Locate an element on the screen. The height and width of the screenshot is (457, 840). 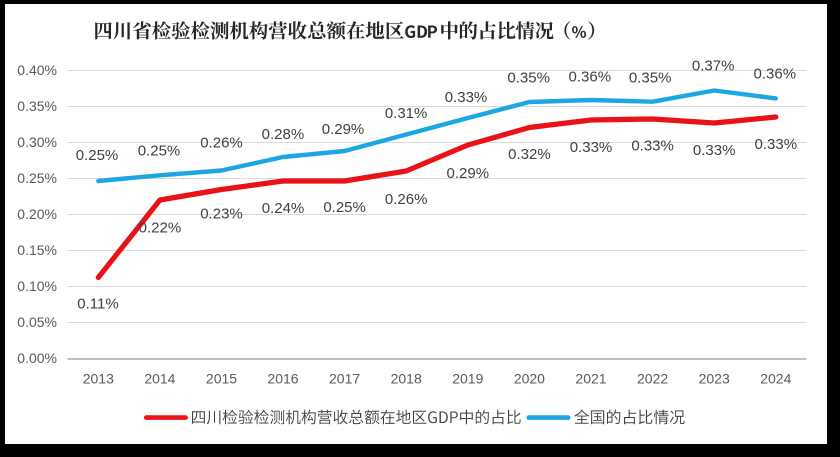
svg-text: 0.31% is located at coordinates (406, 113).